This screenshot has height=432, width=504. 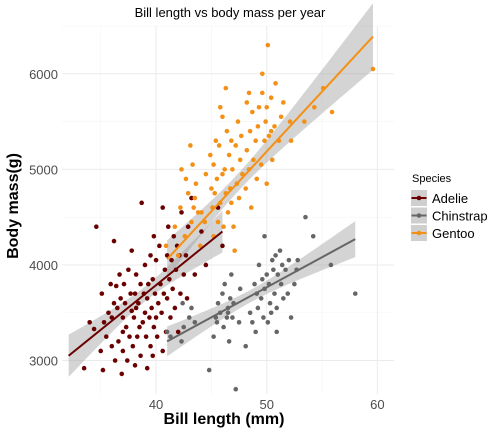 I want to click on legend-key-adelie, so click(x=419, y=198).